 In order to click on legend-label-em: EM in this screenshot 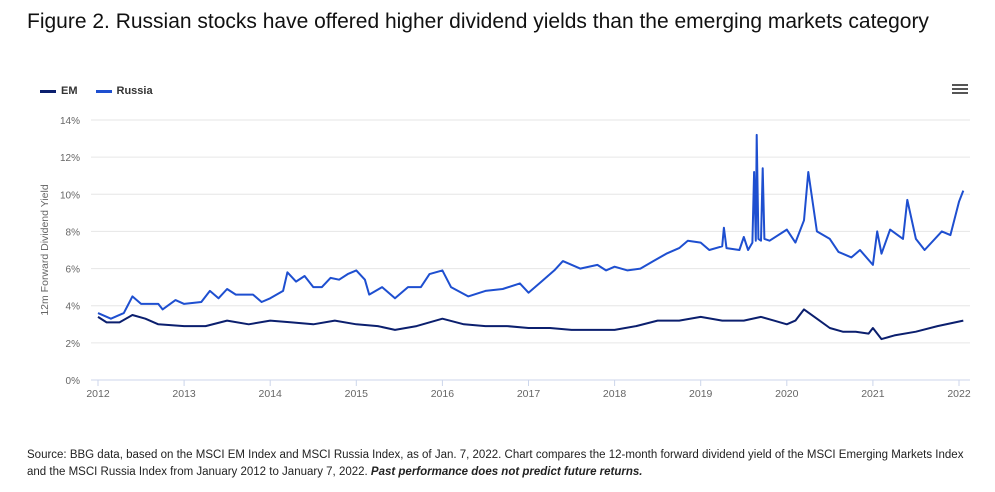, I will do `click(69, 91)`.